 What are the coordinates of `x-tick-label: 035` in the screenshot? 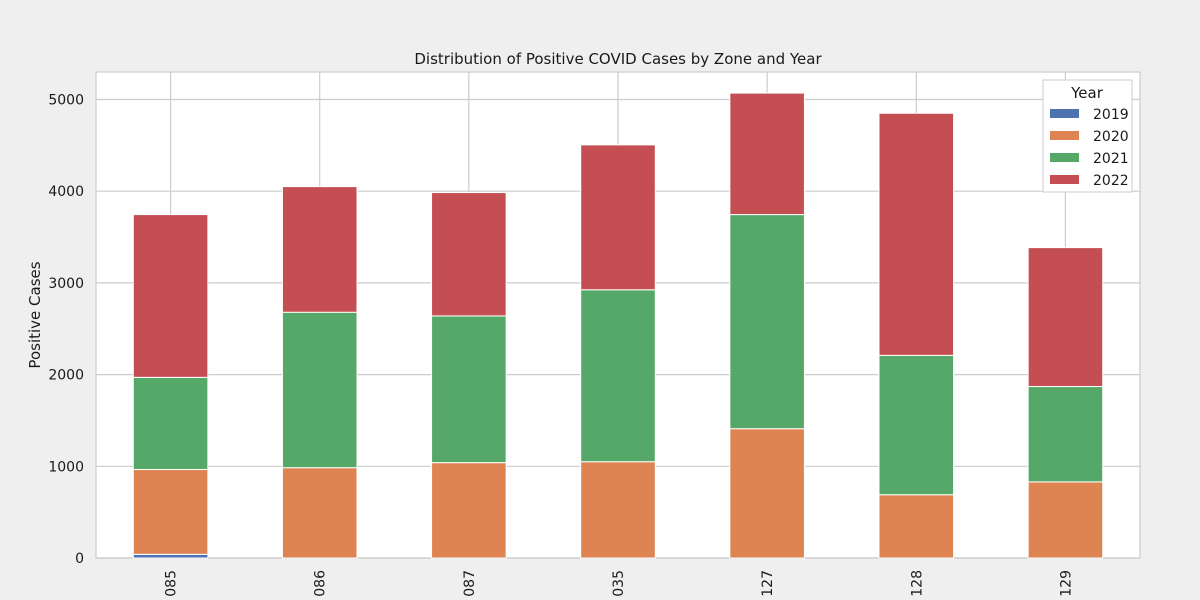 It's located at (619, 583).